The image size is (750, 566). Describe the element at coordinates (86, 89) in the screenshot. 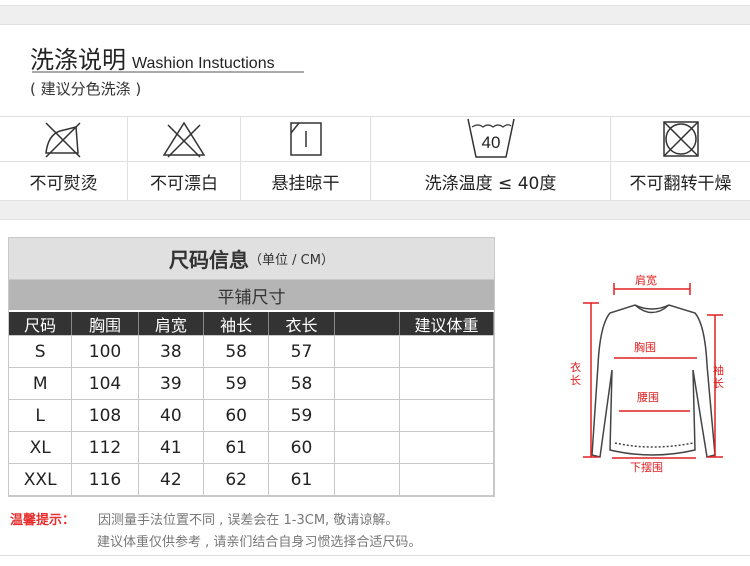

I see `care-subtitle: ( 建议分色洗涤 )` at that location.